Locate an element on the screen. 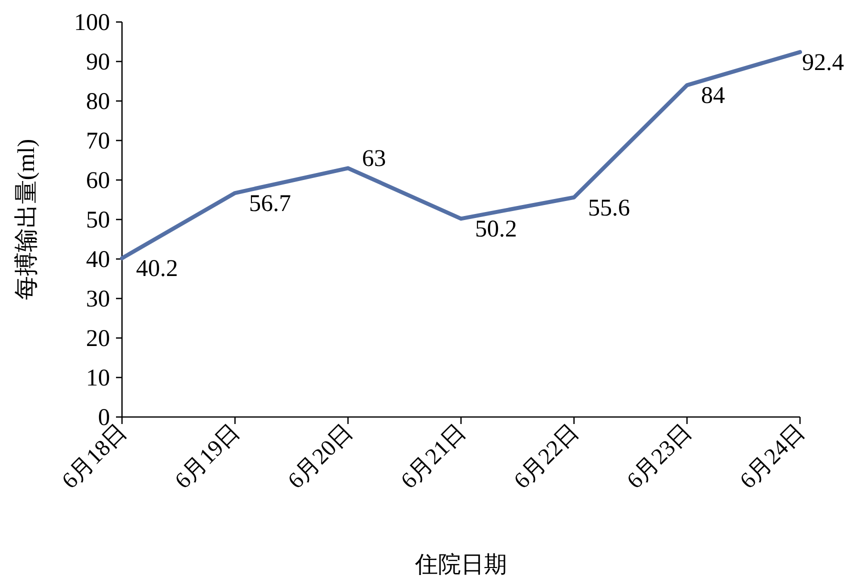 The image size is (863, 585). y-tick-label: 90 is located at coordinates (98, 63).